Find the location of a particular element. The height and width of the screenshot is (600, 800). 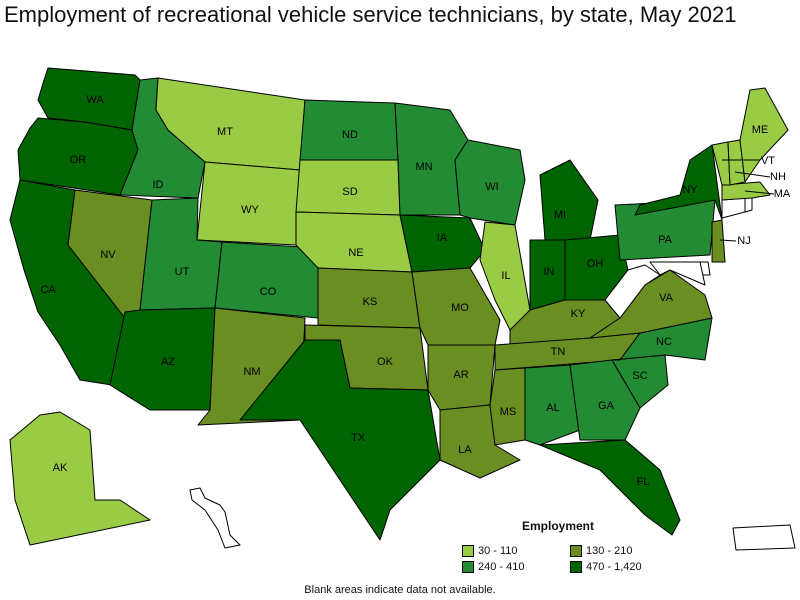

state-me is located at coordinates (764, 135).